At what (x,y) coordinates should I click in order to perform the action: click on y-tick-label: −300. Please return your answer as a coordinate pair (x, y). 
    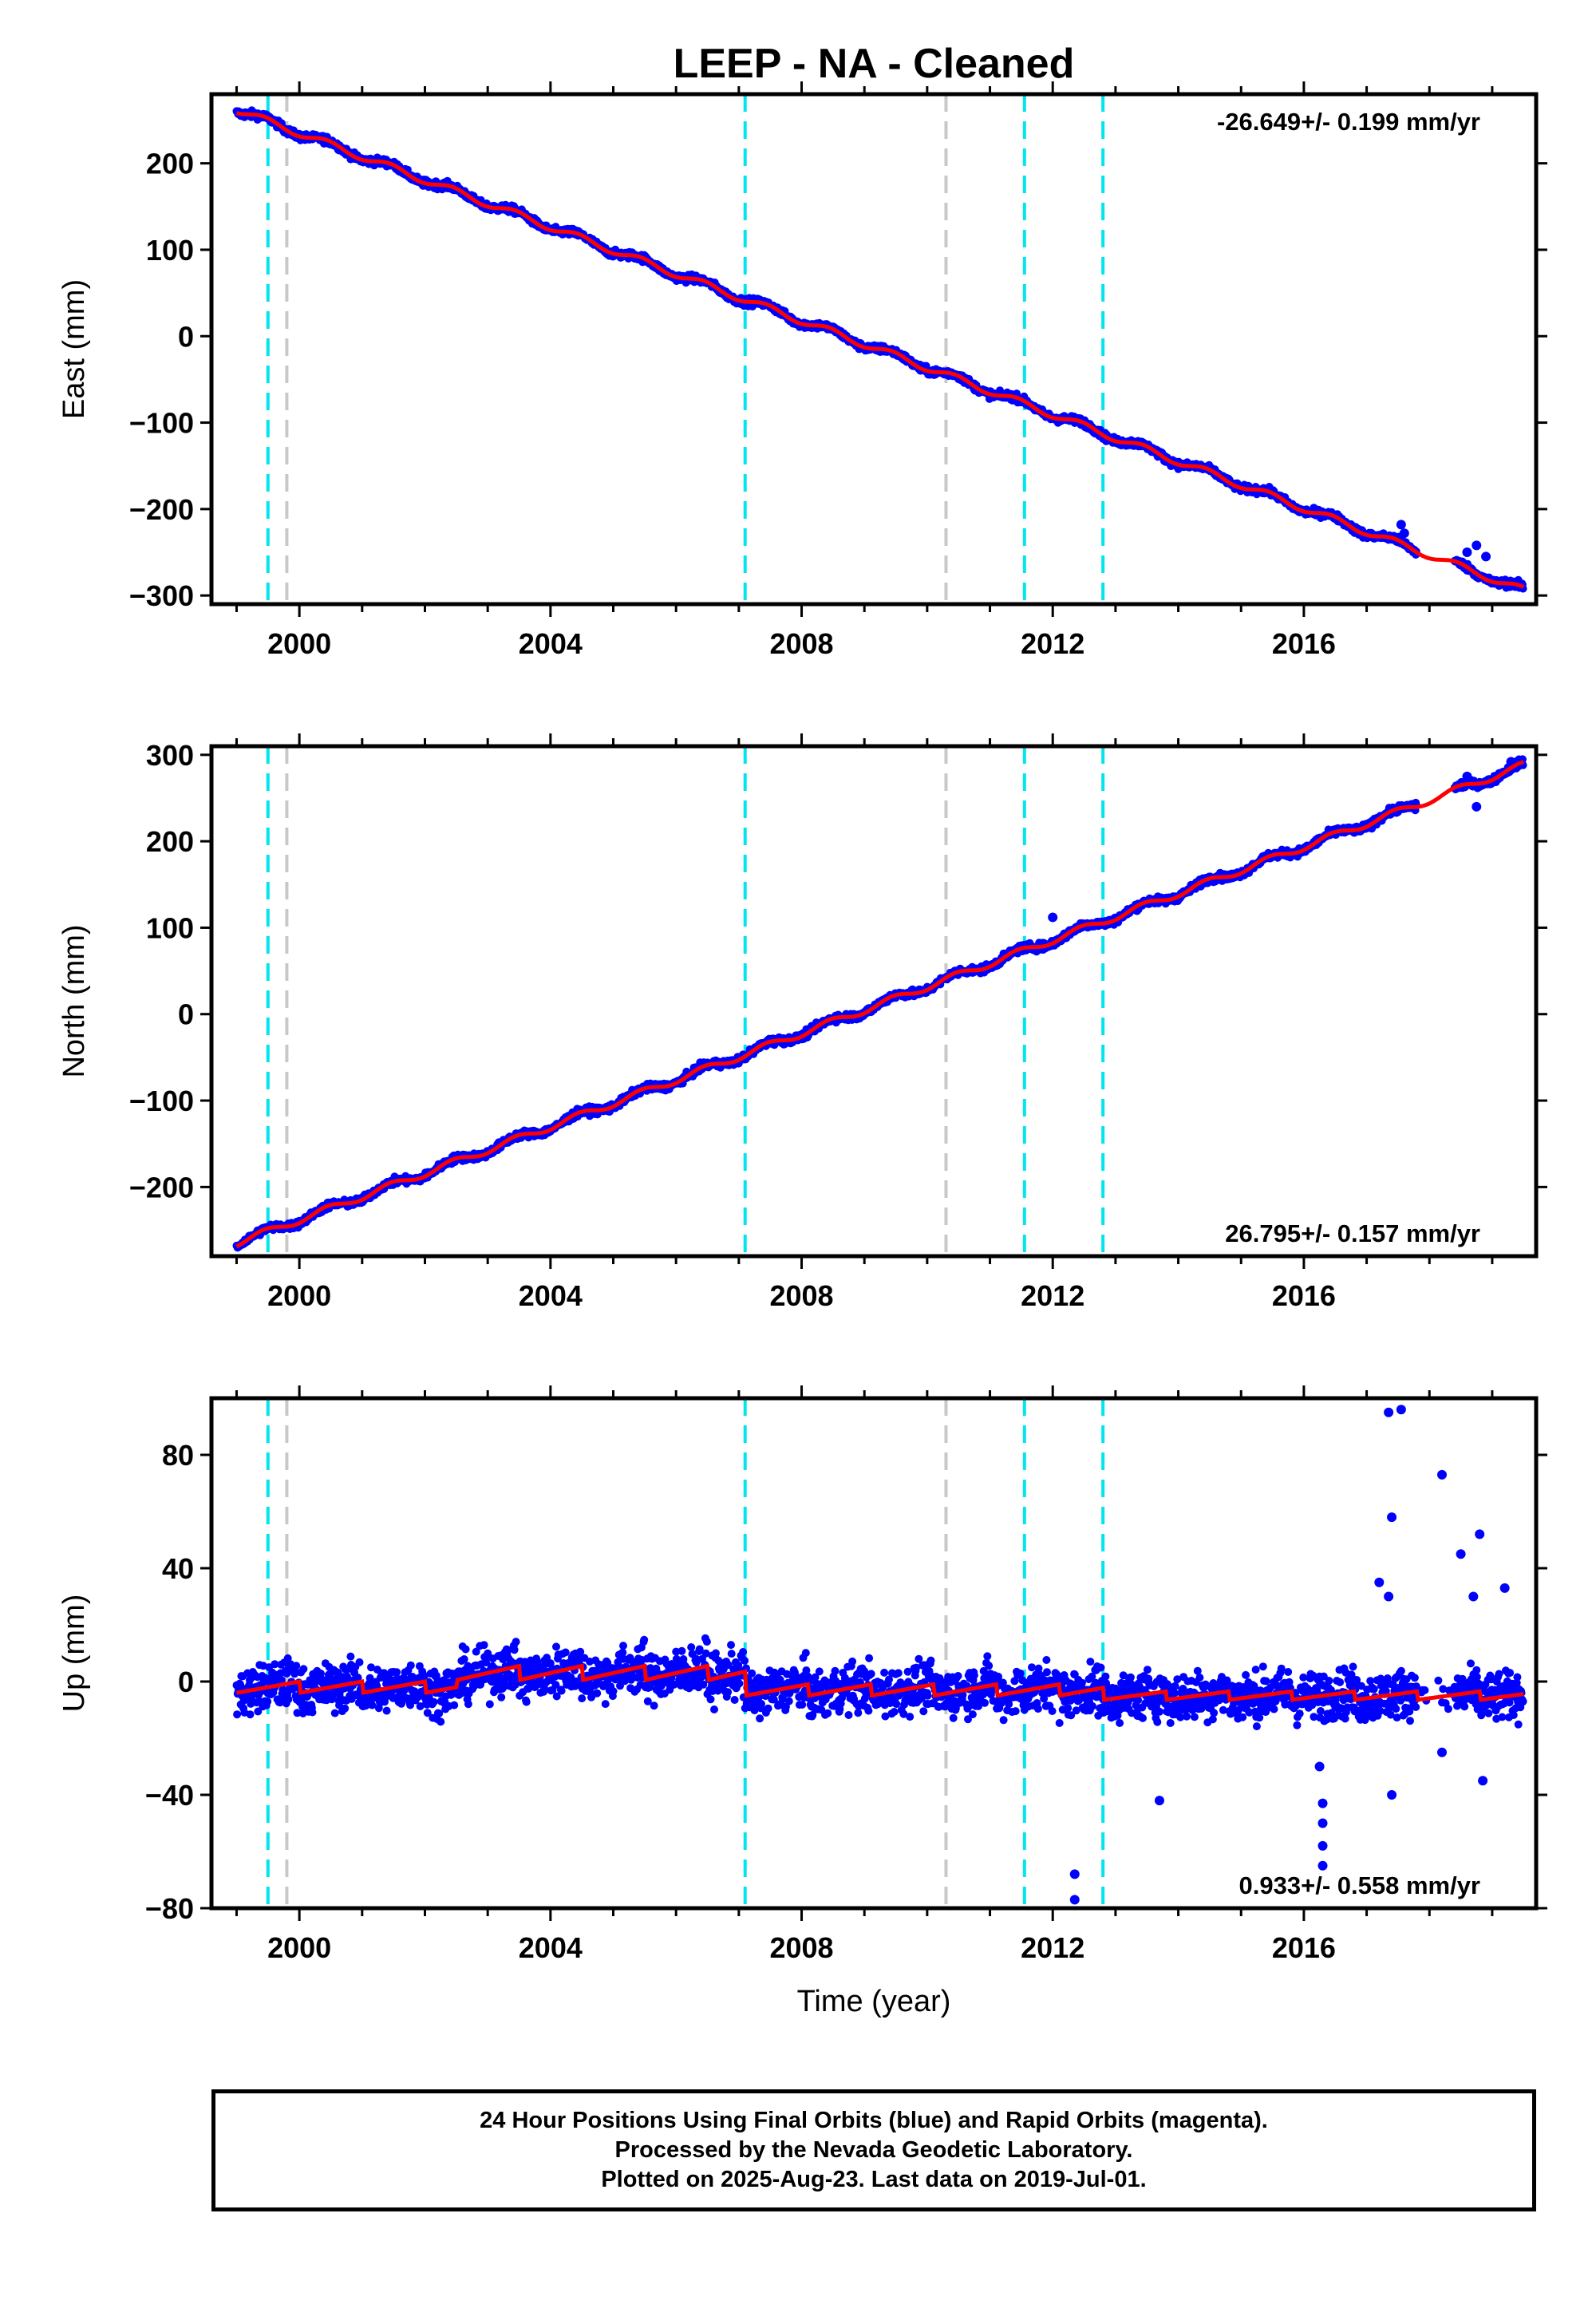
    Looking at the image, I should click on (161, 595).